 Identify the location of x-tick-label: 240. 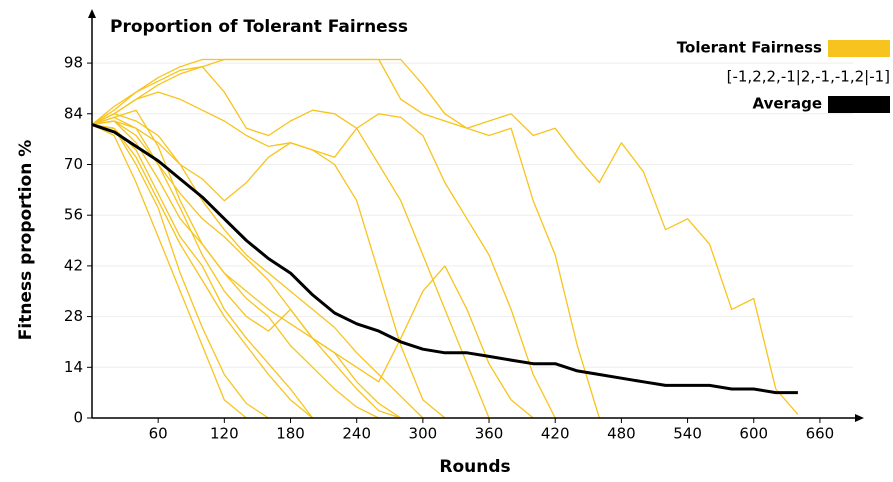
(356, 434).